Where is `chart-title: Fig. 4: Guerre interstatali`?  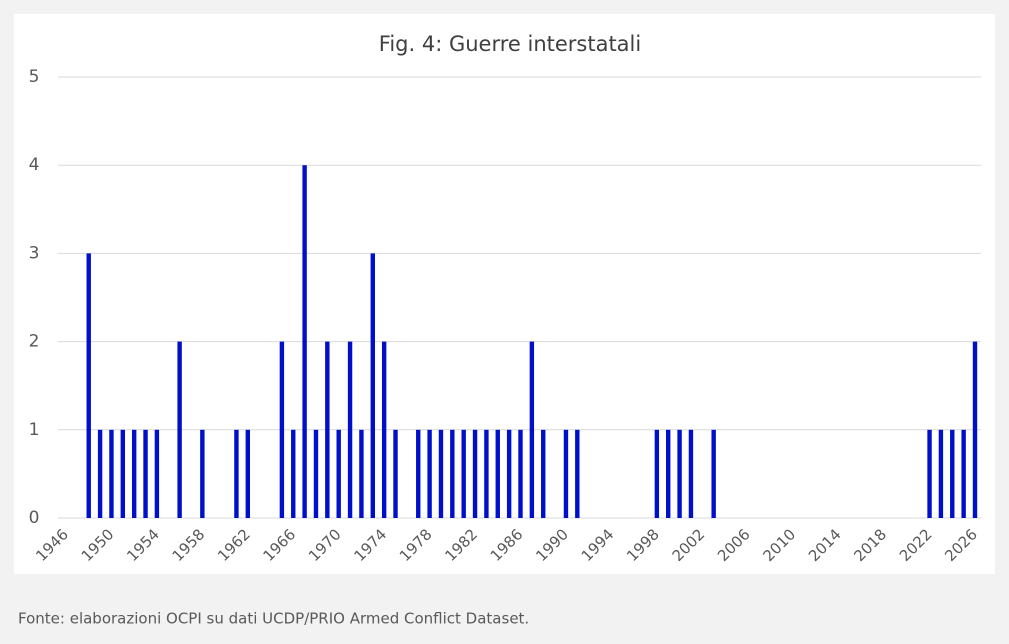 chart-title: Fig. 4: Guerre interstatali is located at coordinates (510, 44).